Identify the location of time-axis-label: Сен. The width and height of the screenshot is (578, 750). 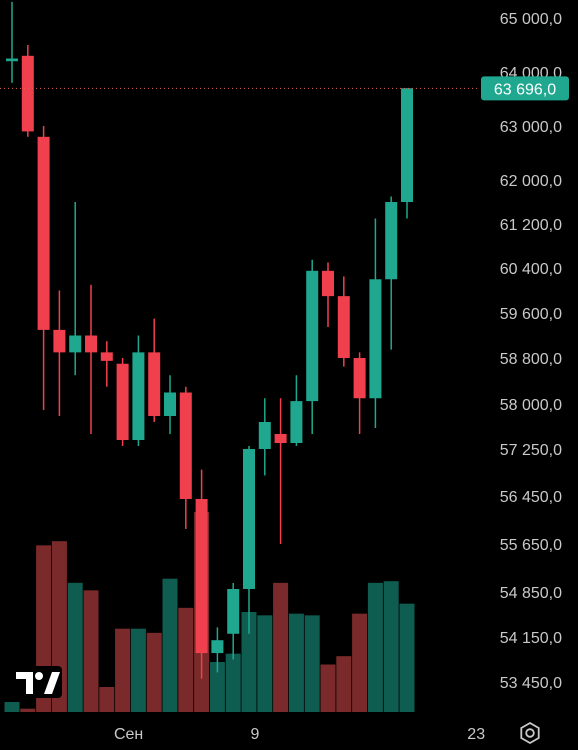
(128, 734).